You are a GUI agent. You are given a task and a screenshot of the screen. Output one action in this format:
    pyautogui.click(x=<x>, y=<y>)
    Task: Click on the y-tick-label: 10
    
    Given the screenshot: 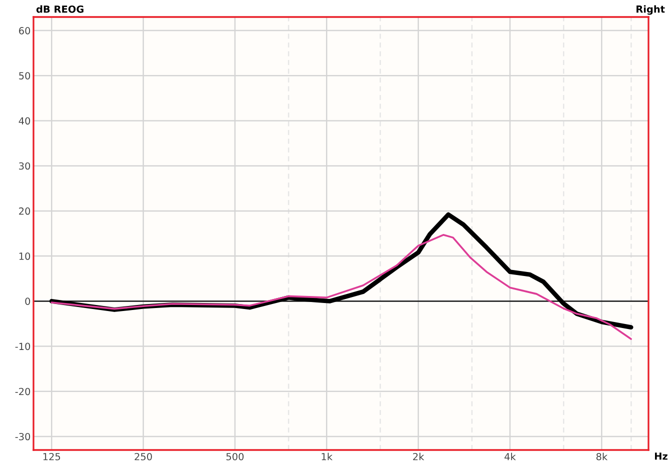 What is the action you would take?
    pyautogui.click(x=24, y=256)
    